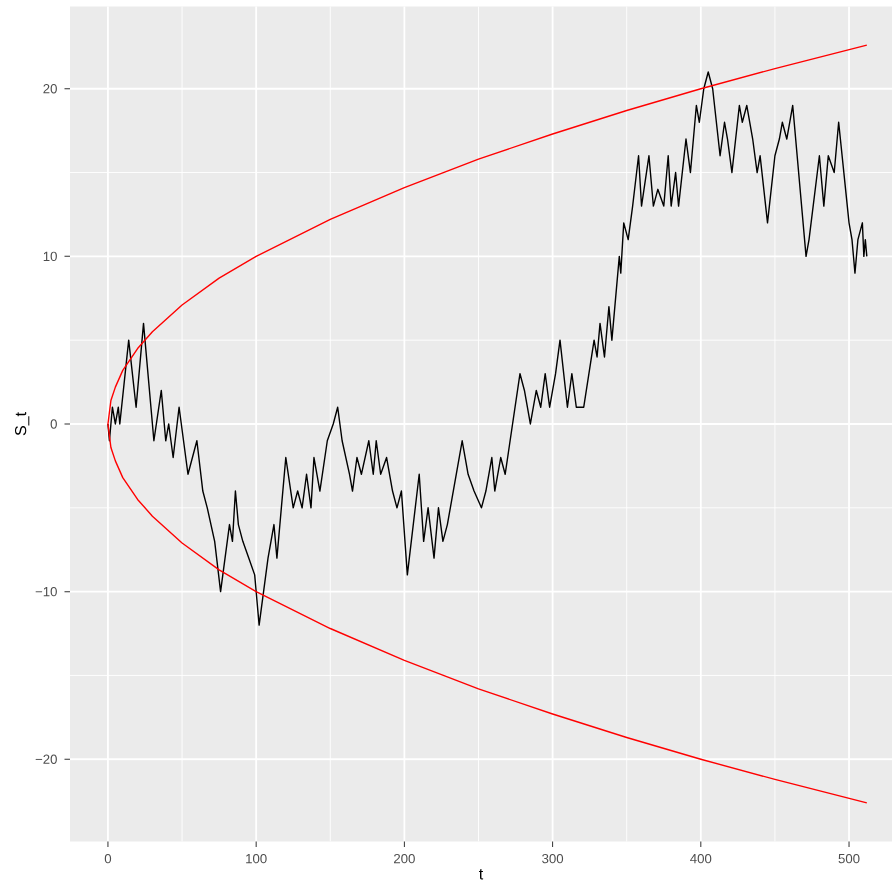 This screenshot has width=892, height=882. I want to click on x-axis-title: t, so click(481, 874).